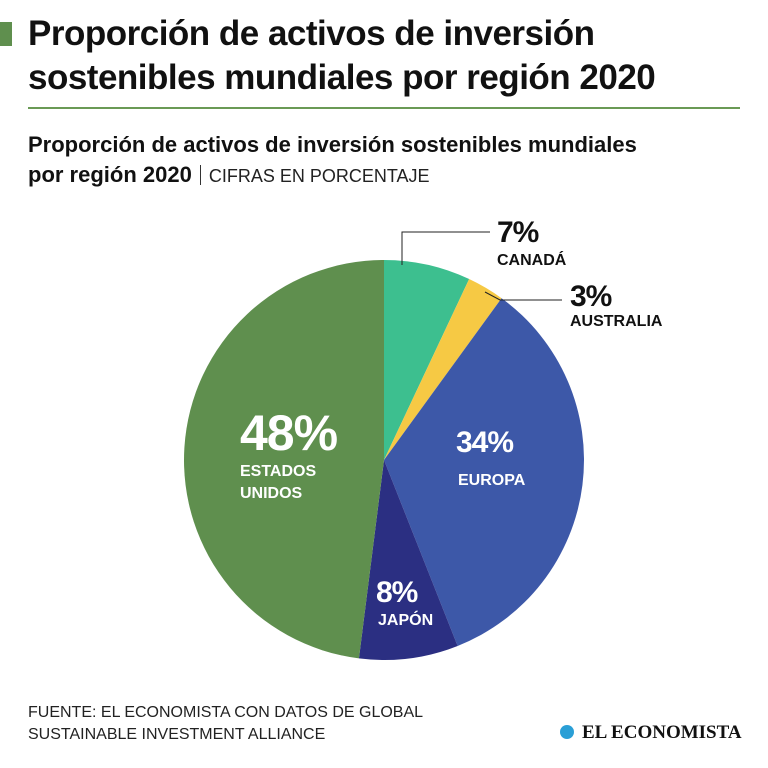  What do you see at coordinates (492, 480) in the screenshot?
I see `category-label: EUROPA` at bounding box center [492, 480].